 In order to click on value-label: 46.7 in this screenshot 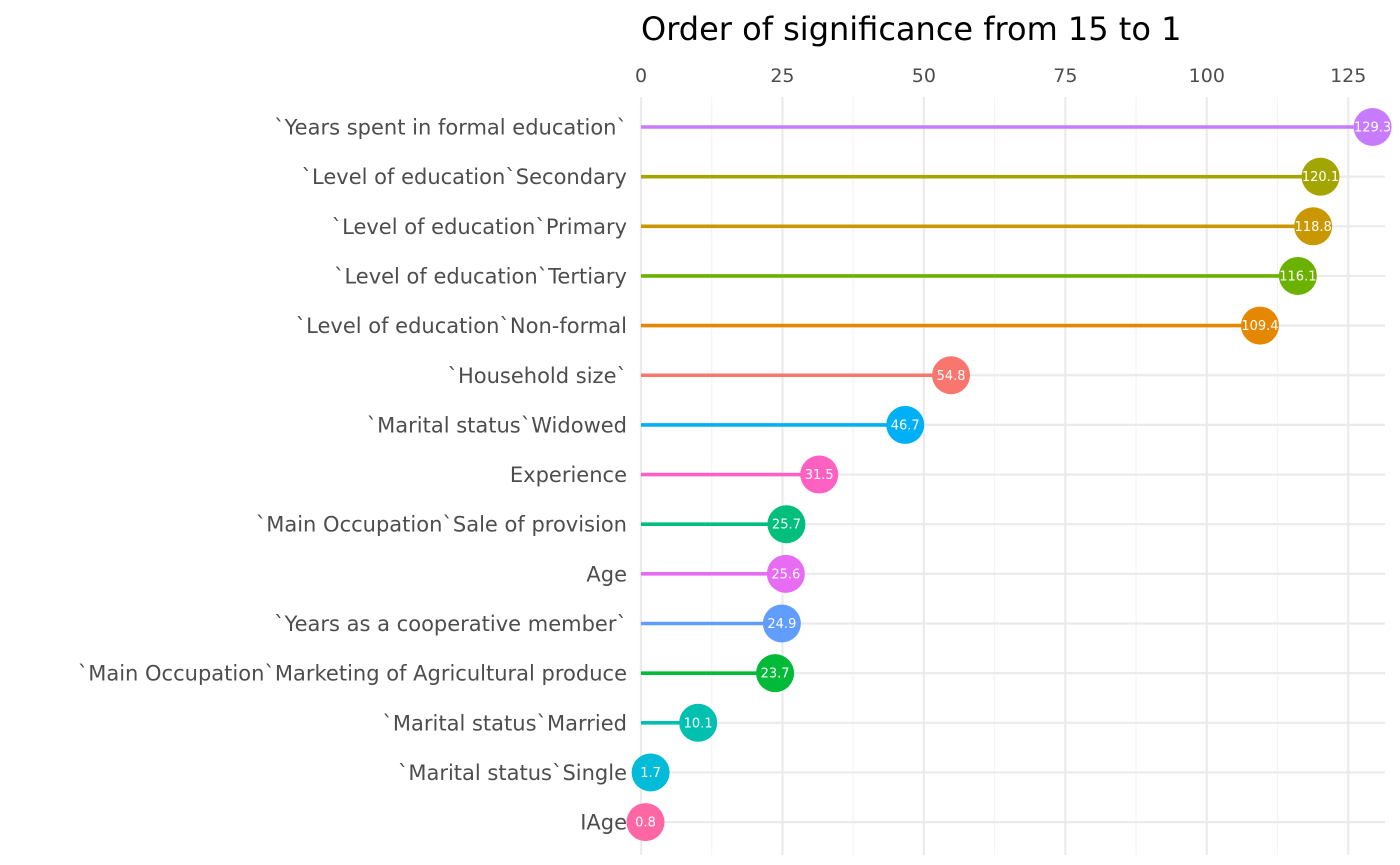, I will do `click(905, 425)`.